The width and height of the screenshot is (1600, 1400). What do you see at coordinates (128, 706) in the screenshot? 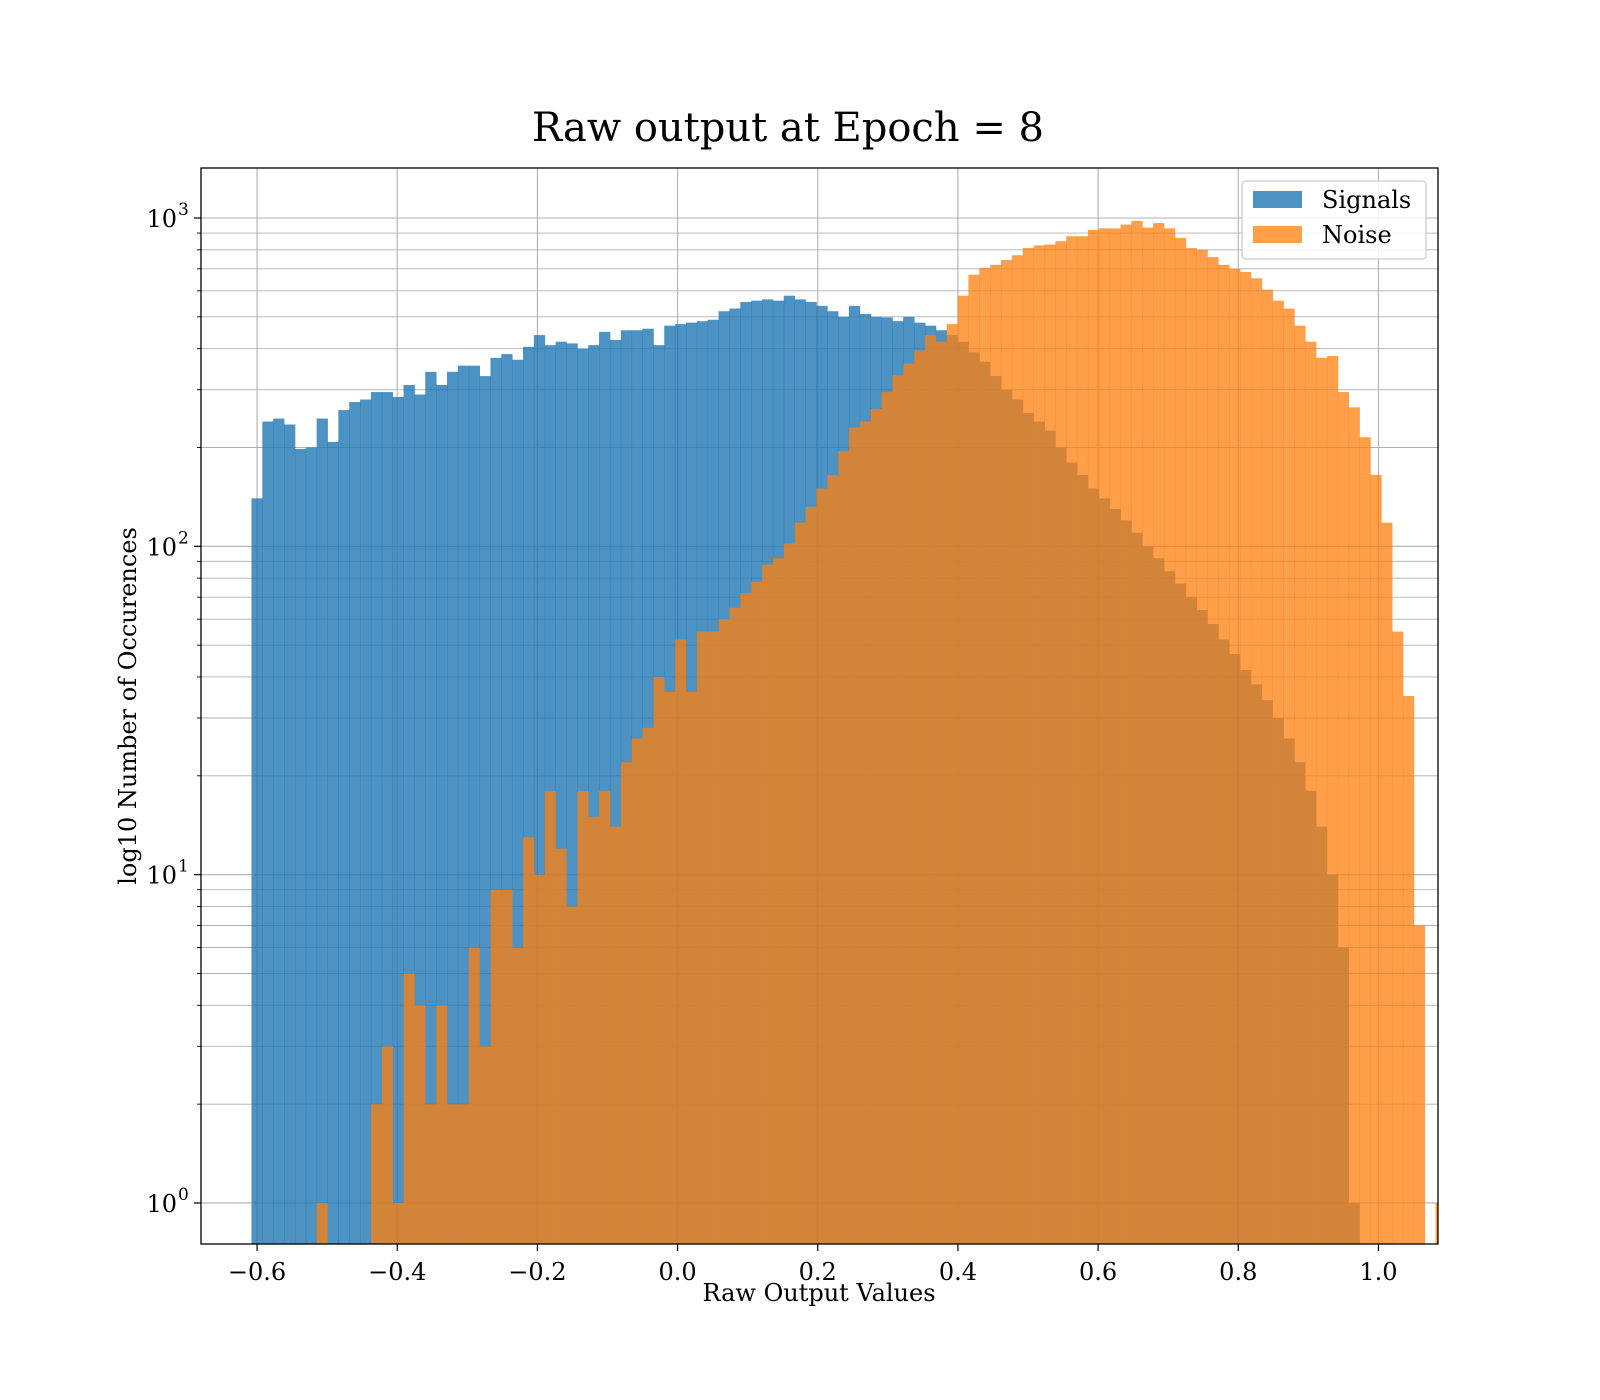
I see `y-axis-label: log10 Number of Occurences` at bounding box center [128, 706].